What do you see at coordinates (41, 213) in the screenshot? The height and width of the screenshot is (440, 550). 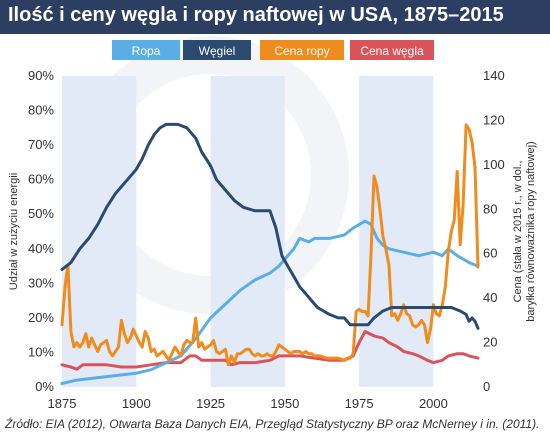 I see `left-tick-label: 50%` at bounding box center [41, 213].